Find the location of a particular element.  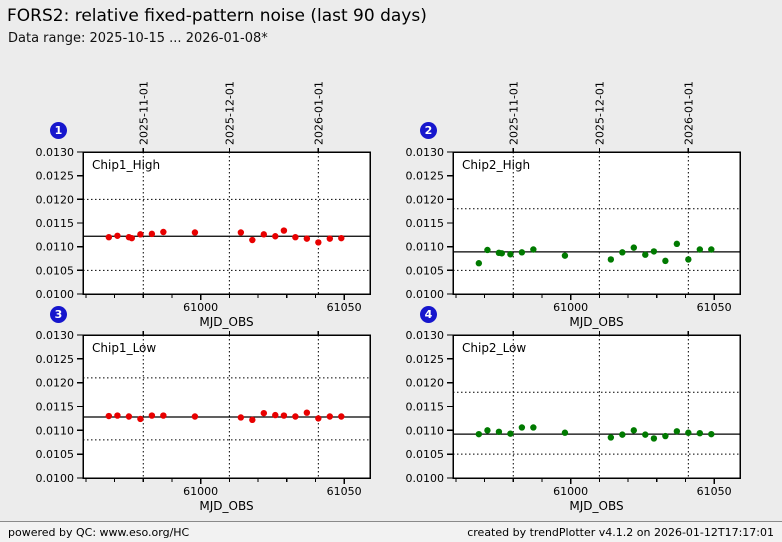

plot1-number-badge: 1 is located at coordinates (58, 130).